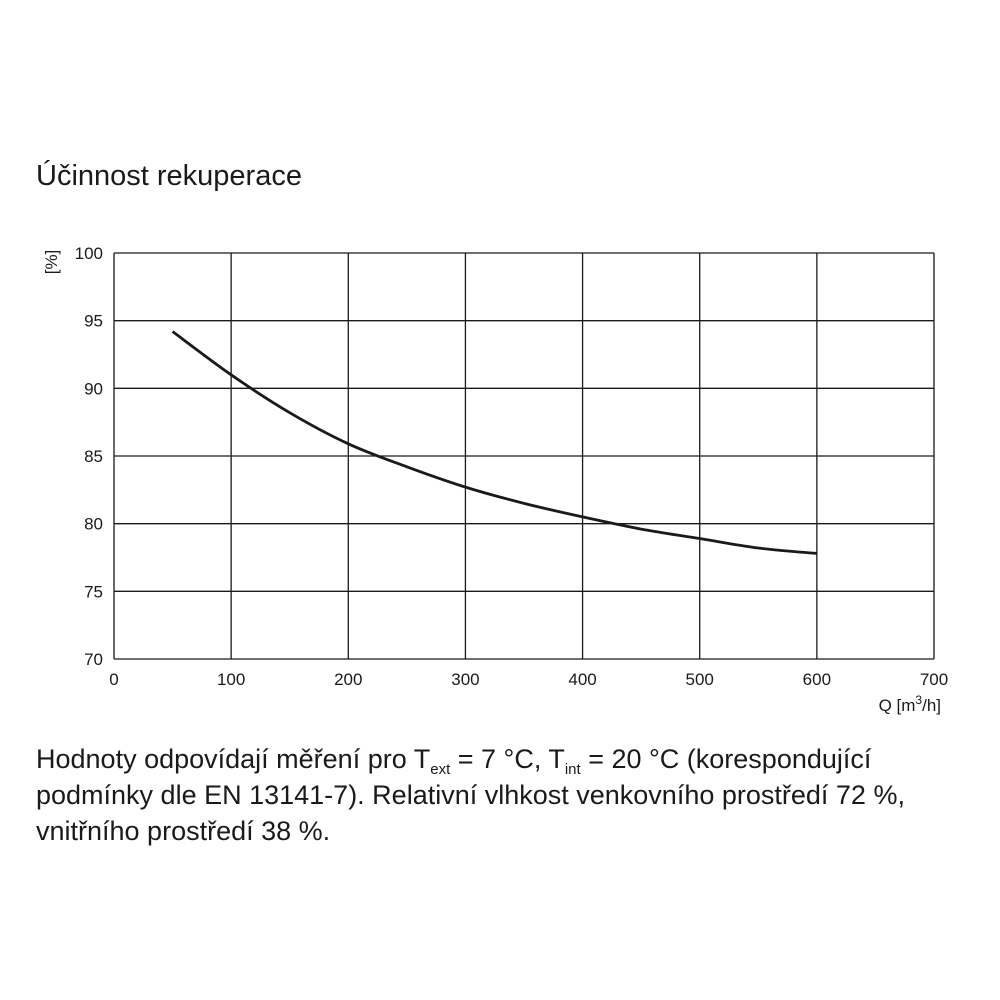 The width and height of the screenshot is (1000, 1000). Describe the element at coordinates (910, 704) in the screenshot. I see `x-axis-label: Q [m3/h]` at that location.